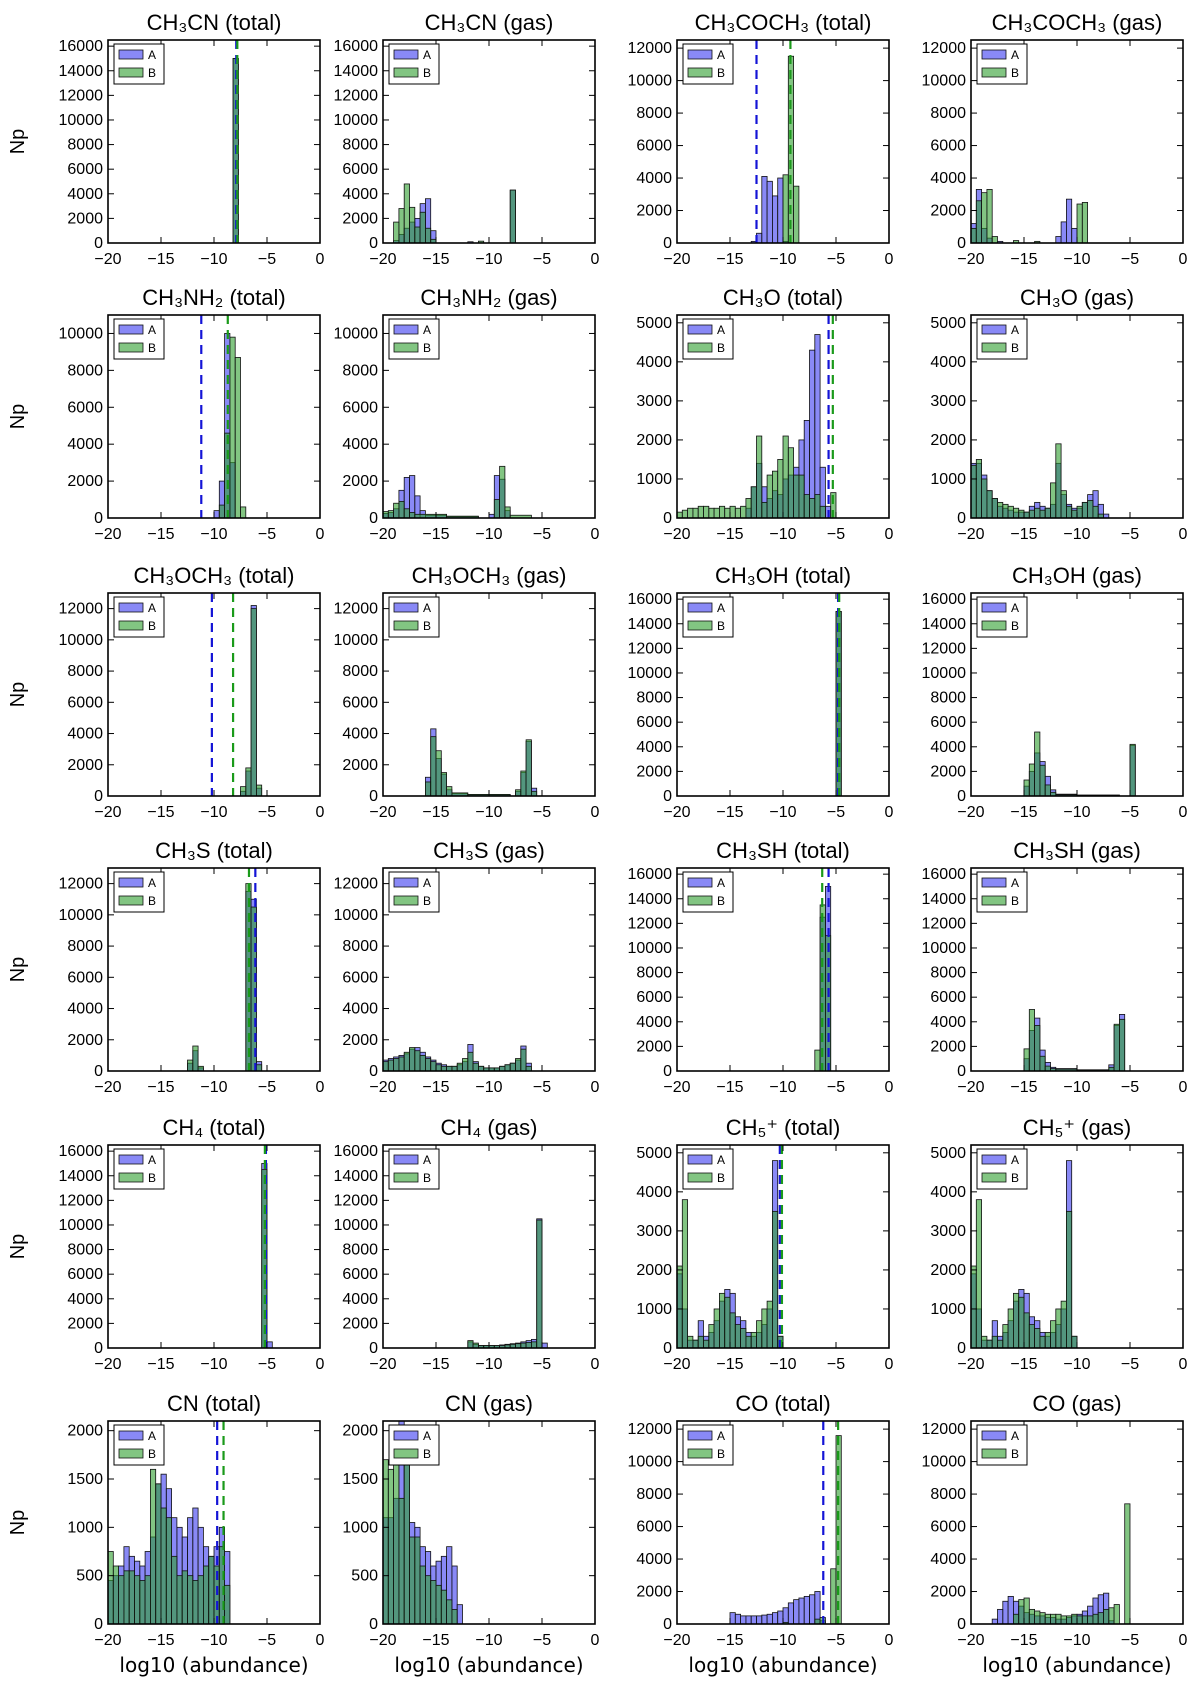  What do you see at coordinates (944, 624) in the screenshot?
I see `y-tick-label: 14000` at bounding box center [944, 624].